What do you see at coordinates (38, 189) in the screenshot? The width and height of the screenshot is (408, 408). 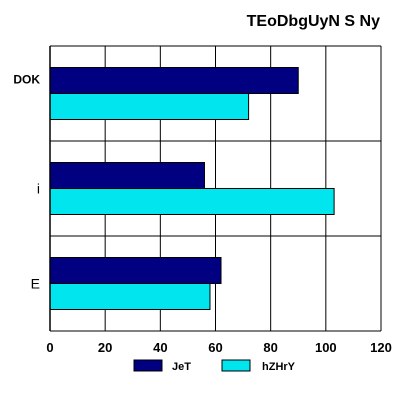 I see `category-label: i` at bounding box center [38, 189].